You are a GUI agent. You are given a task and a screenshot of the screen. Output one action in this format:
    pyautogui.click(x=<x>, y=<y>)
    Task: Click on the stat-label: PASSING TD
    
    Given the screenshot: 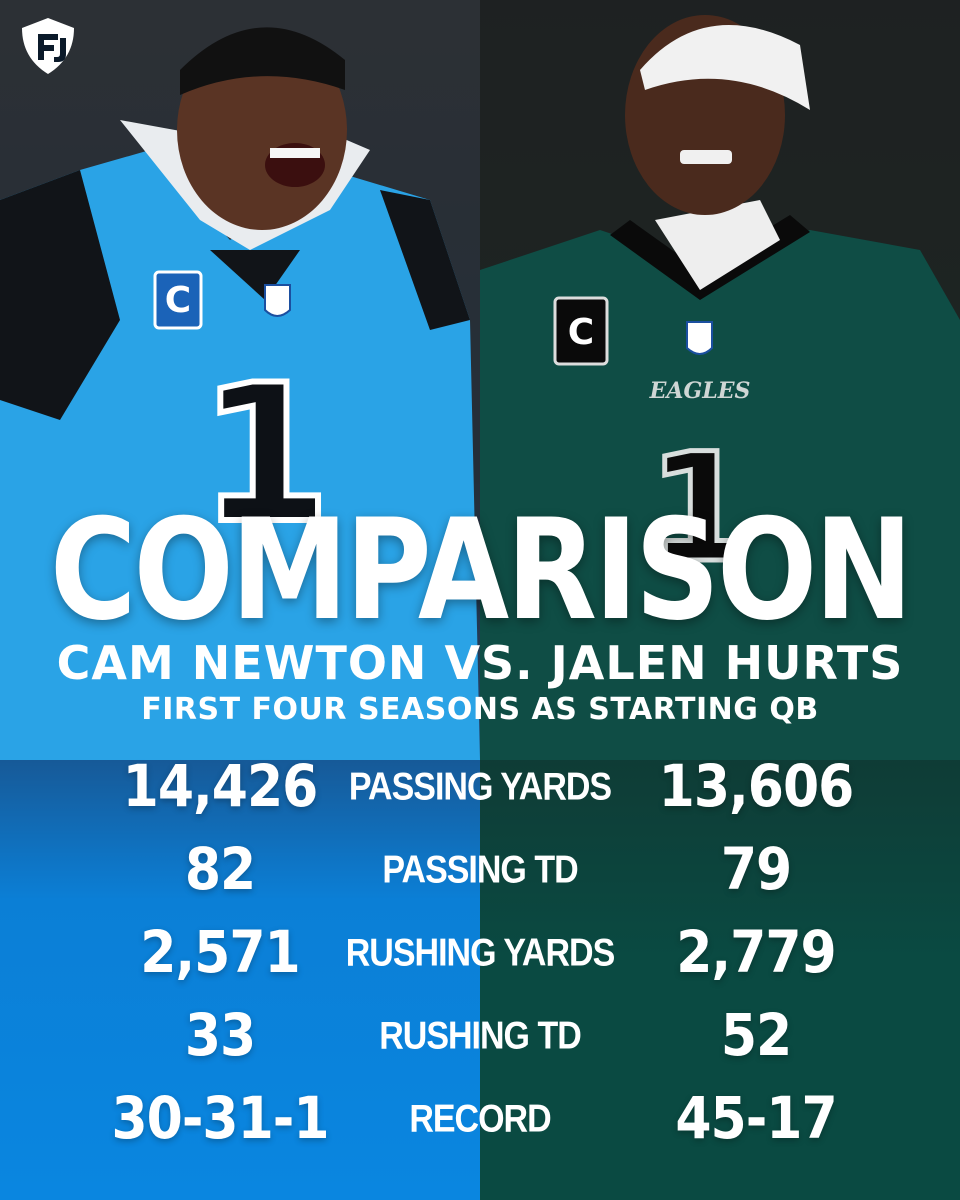 What is the action you would take?
    pyautogui.click(x=480, y=870)
    